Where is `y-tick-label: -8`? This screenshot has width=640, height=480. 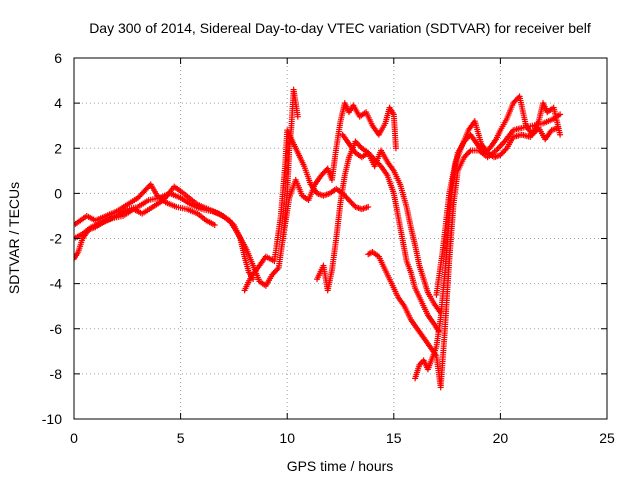 y-tick-label: -8 is located at coordinates (56, 374).